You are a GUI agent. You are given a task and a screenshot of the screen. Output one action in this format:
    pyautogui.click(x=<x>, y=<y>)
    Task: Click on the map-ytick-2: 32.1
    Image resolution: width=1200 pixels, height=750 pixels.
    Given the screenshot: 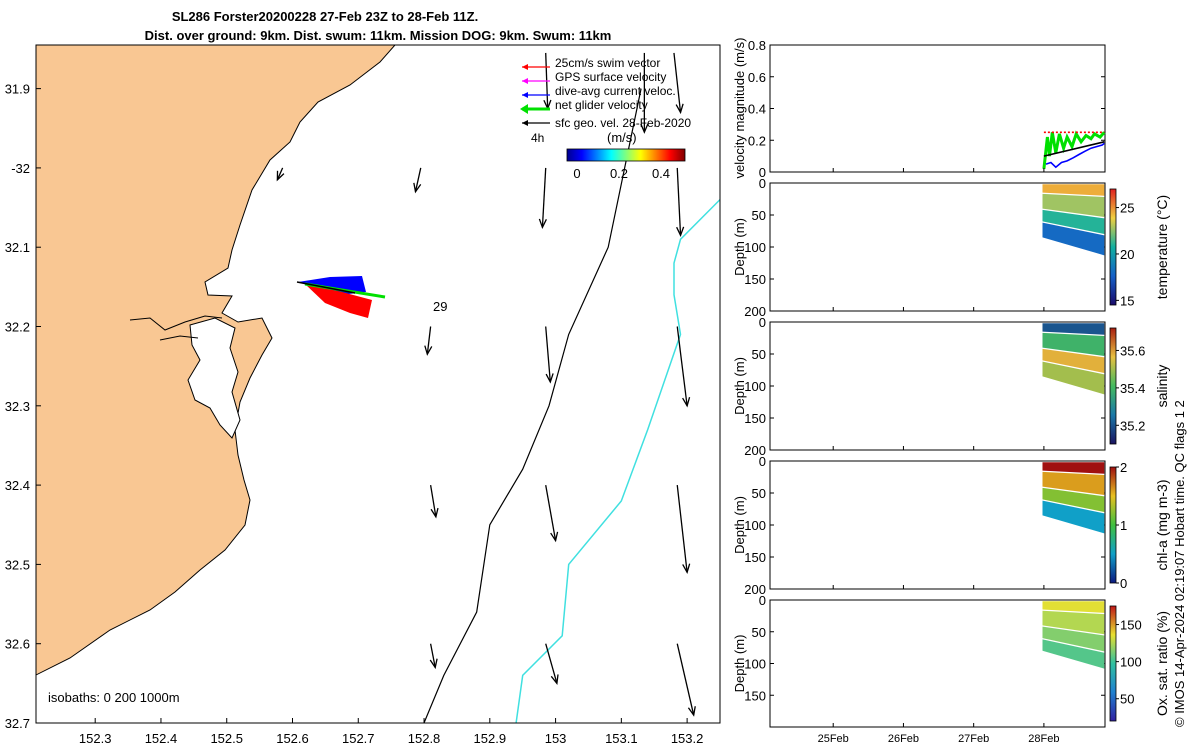 What is the action you would take?
    pyautogui.click(x=17, y=247)
    